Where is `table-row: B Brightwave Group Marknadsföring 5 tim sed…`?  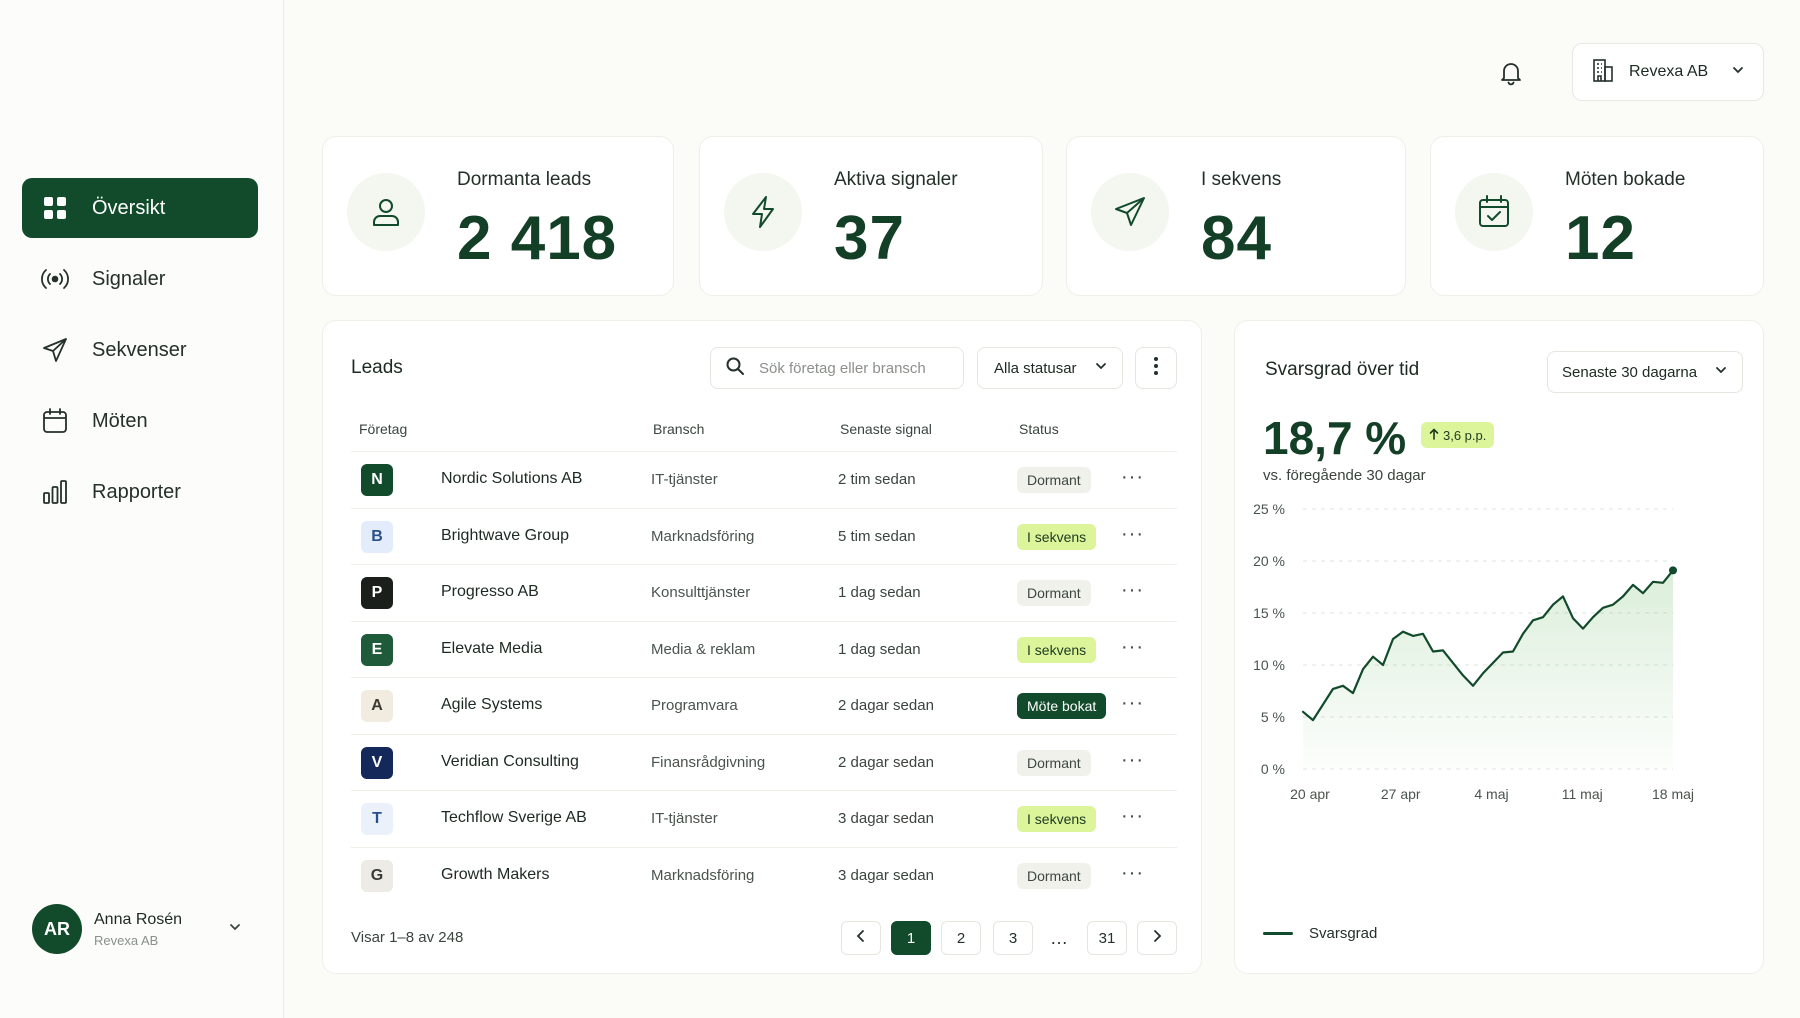 table-row: B Brightwave Group Marknadsföring 5 tim sed… is located at coordinates (764, 535).